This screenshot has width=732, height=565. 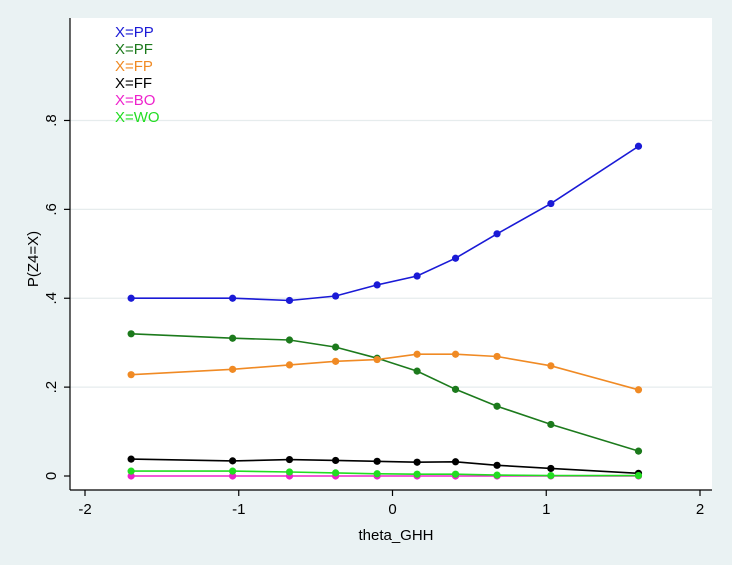 What do you see at coordinates (385, 372) in the screenshot?
I see `series-line-xfp` at bounding box center [385, 372].